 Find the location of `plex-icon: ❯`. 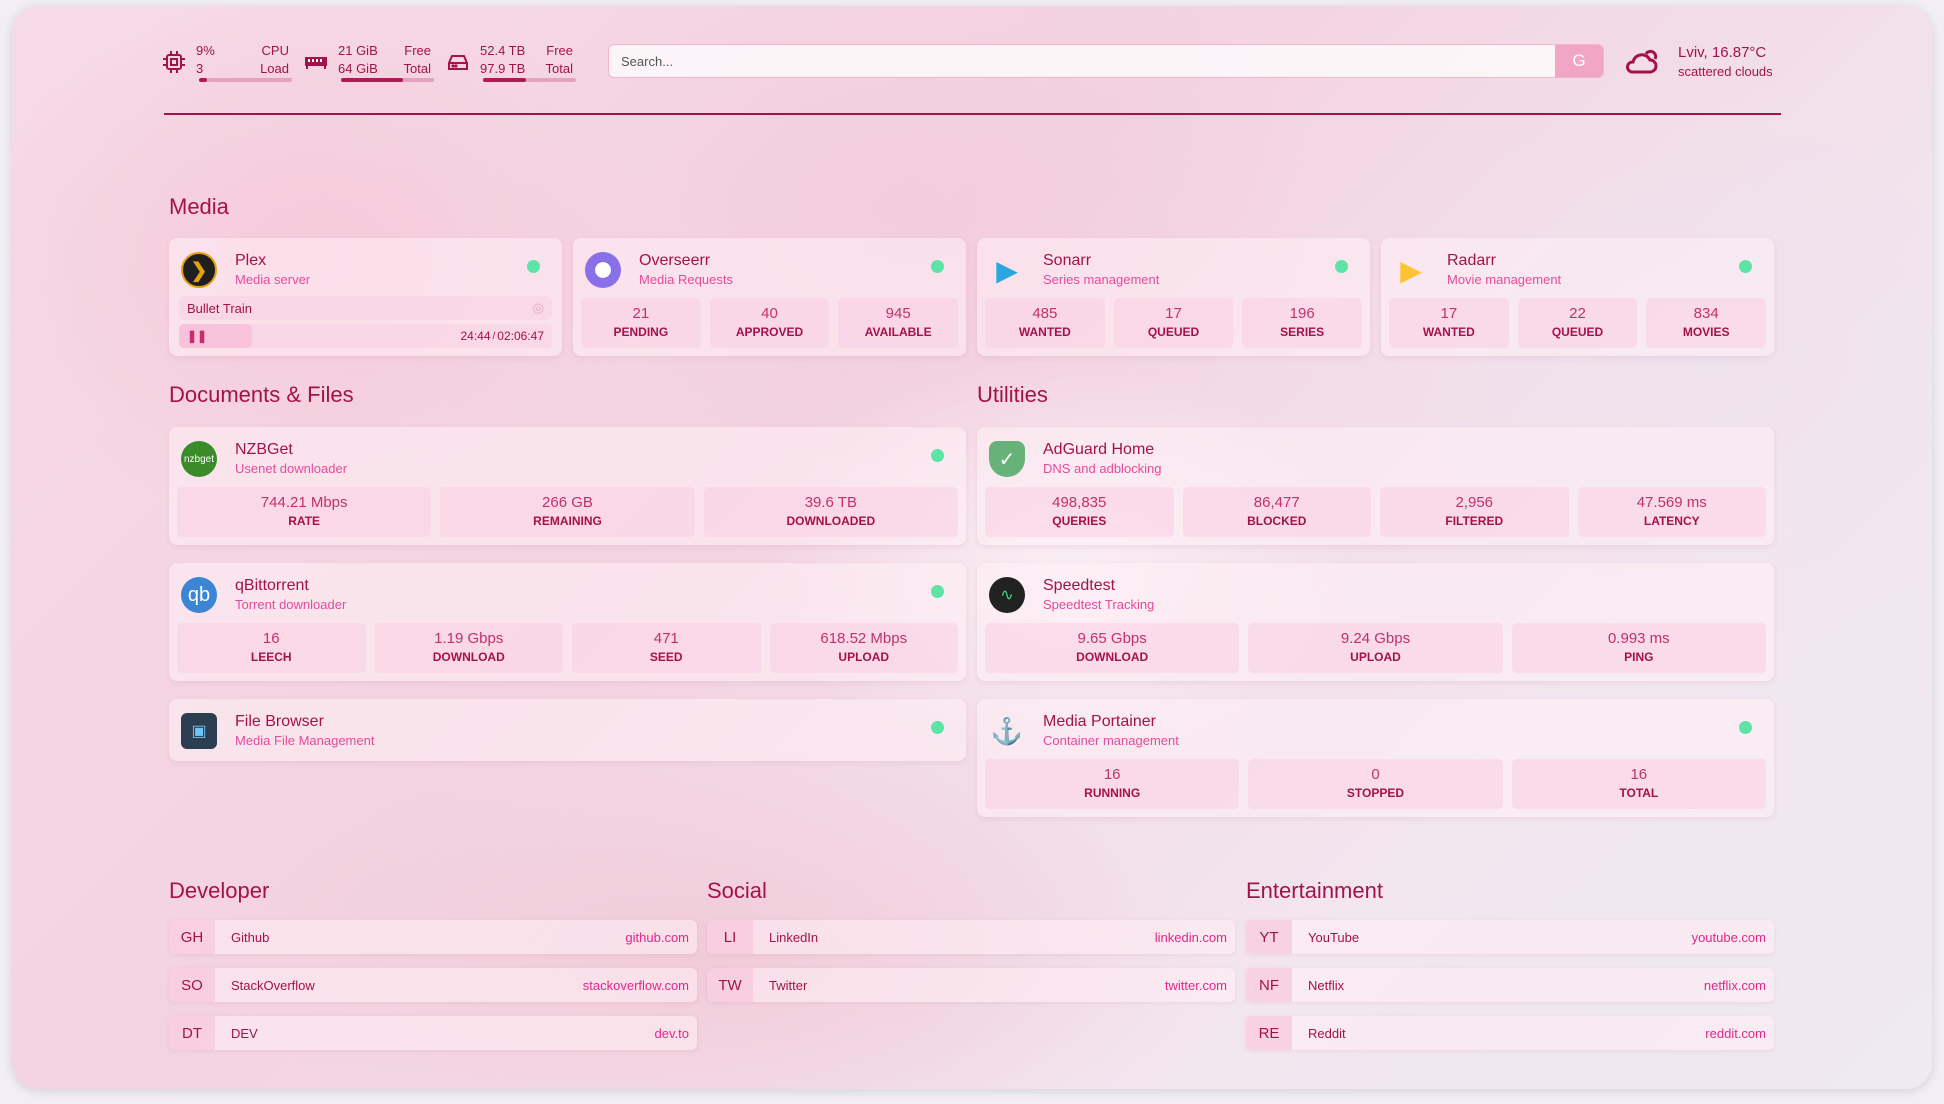

plex-icon: ❯ is located at coordinates (199, 270).